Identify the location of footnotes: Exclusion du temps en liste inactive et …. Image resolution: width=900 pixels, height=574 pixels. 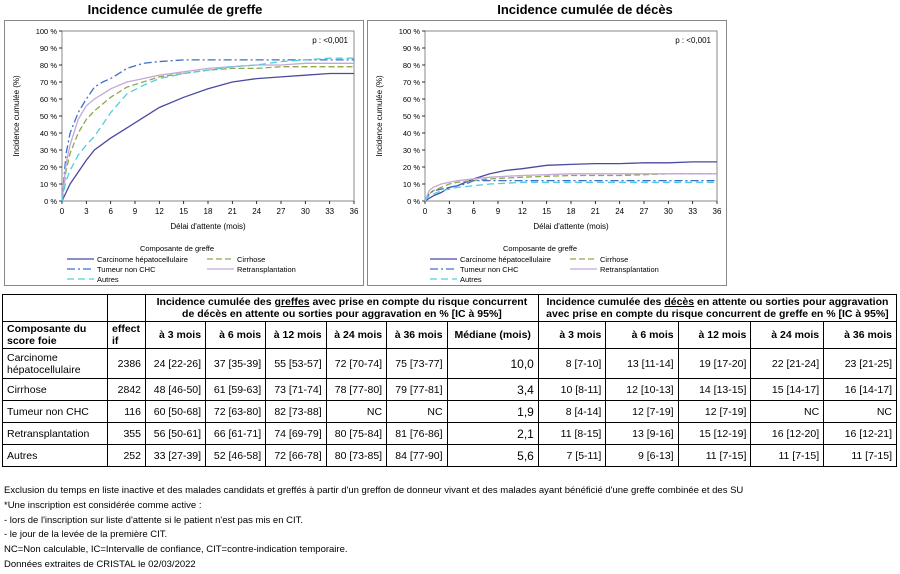
(373, 528).